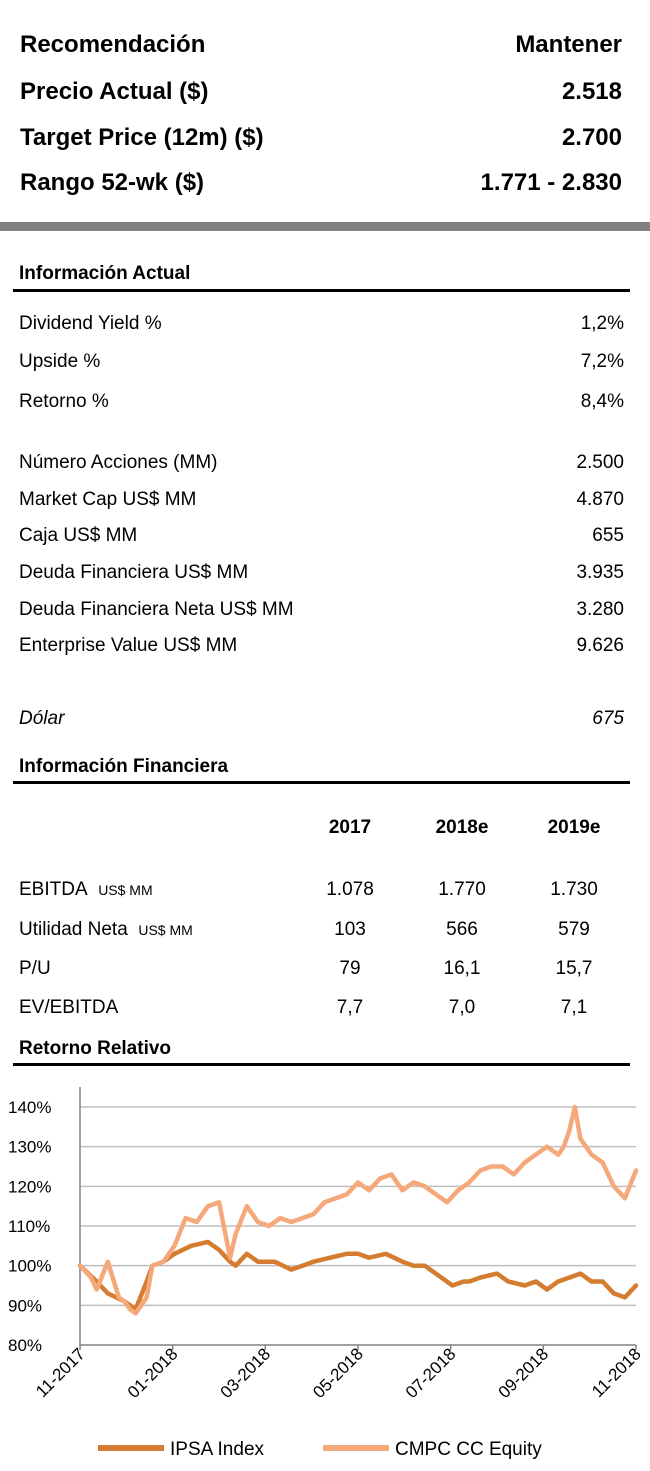  What do you see at coordinates (324, 1009) in the screenshot?
I see `financial-row: EV/EBITDA 7,7 7,0 7,1` at bounding box center [324, 1009].